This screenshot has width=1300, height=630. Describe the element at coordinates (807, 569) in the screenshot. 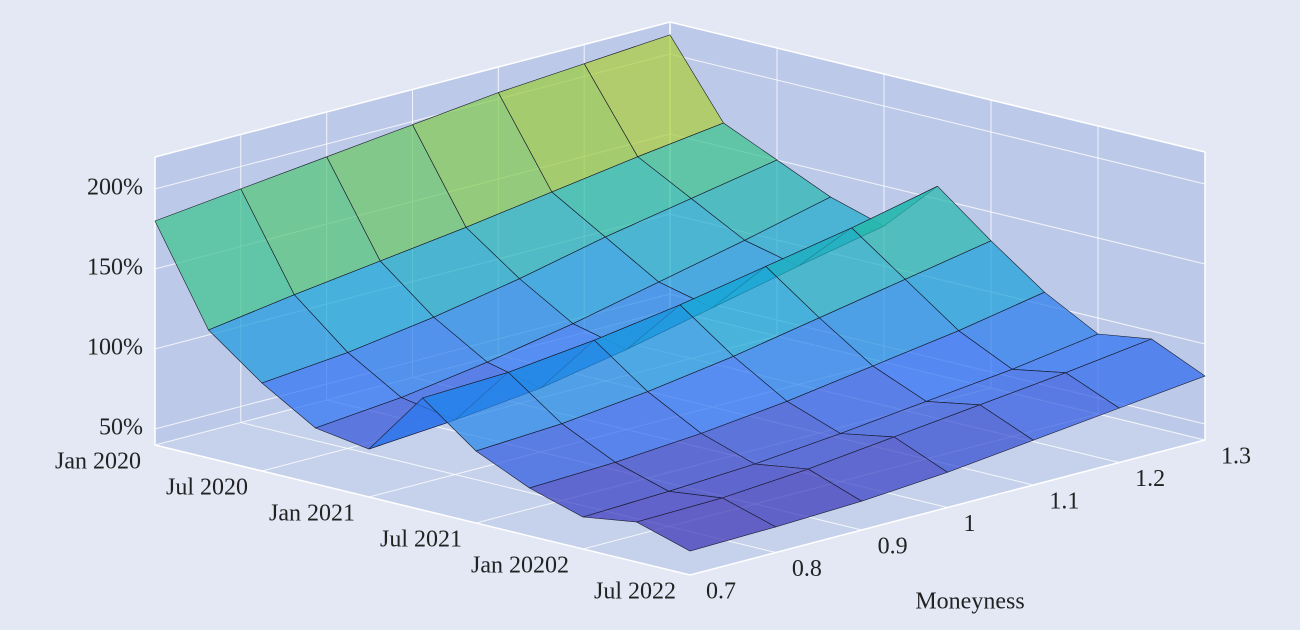

I see `y-tick-label: 0.8` at that location.